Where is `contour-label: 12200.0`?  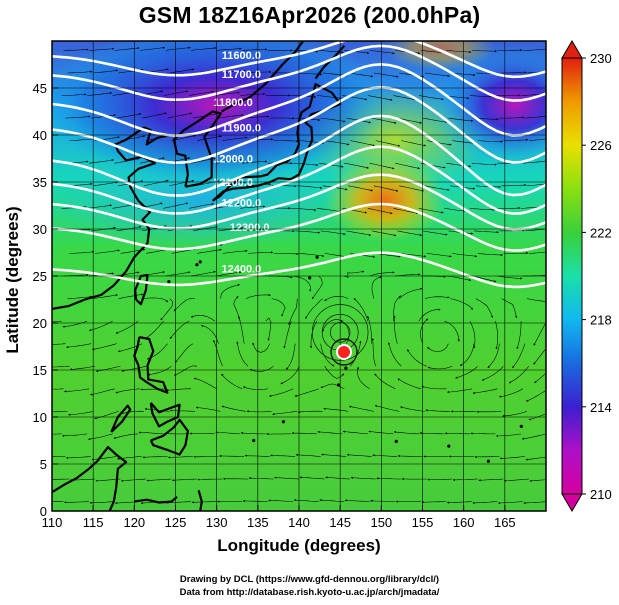
contour-label: 12200.0 is located at coordinates (241, 204).